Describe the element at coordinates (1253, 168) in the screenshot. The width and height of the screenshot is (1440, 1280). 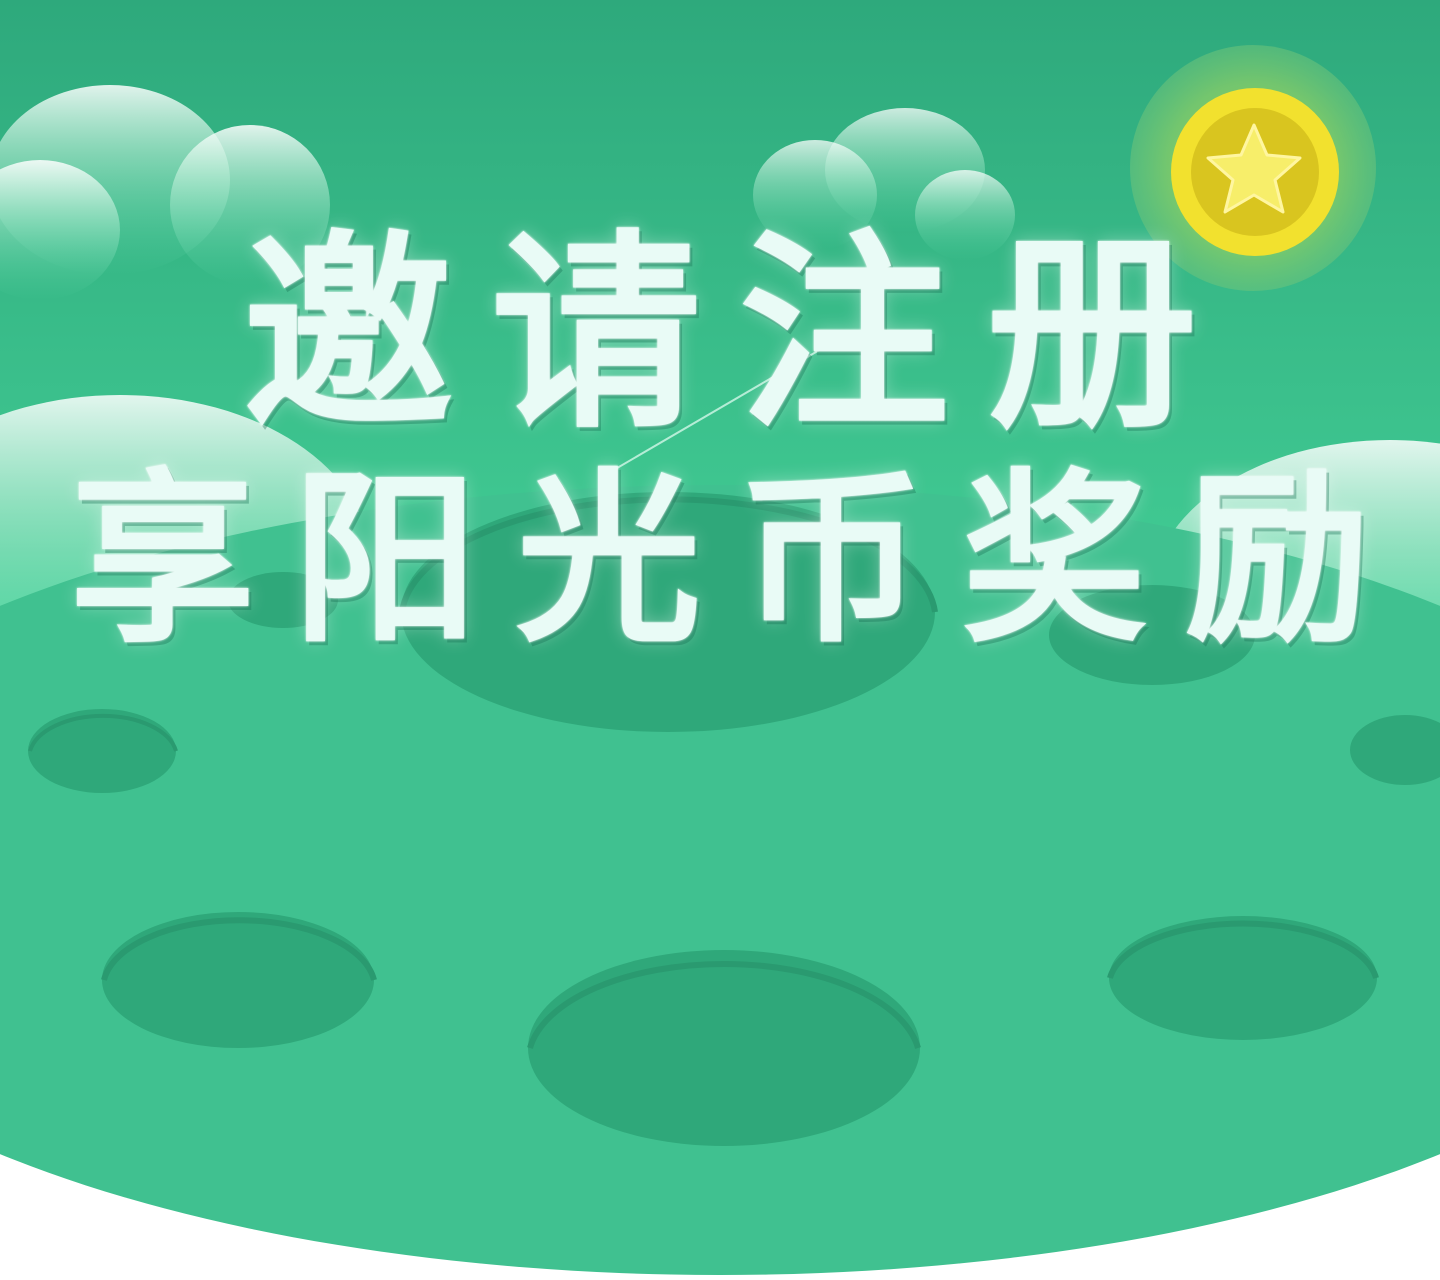
I see `star-coin-icon` at that location.